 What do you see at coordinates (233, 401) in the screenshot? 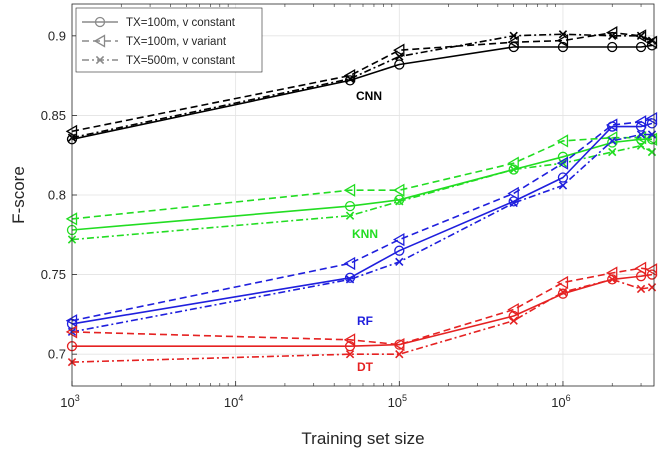
I see `x-tick-label: 10⁴` at bounding box center [233, 401].